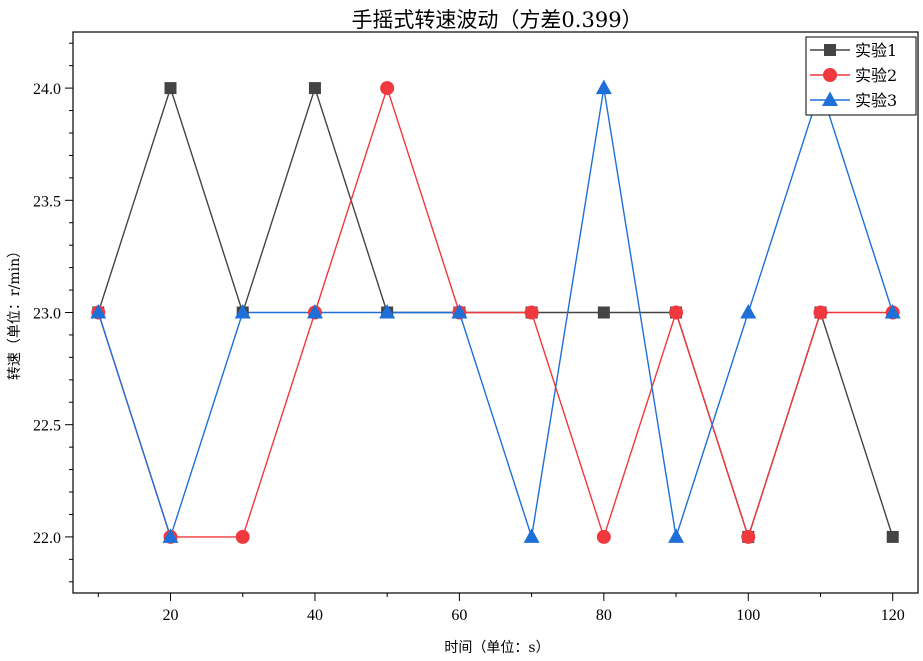  What do you see at coordinates (47, 89) in the screenshot?
I see `y-tick-label: 24.0` at bounding box center [47, 89].